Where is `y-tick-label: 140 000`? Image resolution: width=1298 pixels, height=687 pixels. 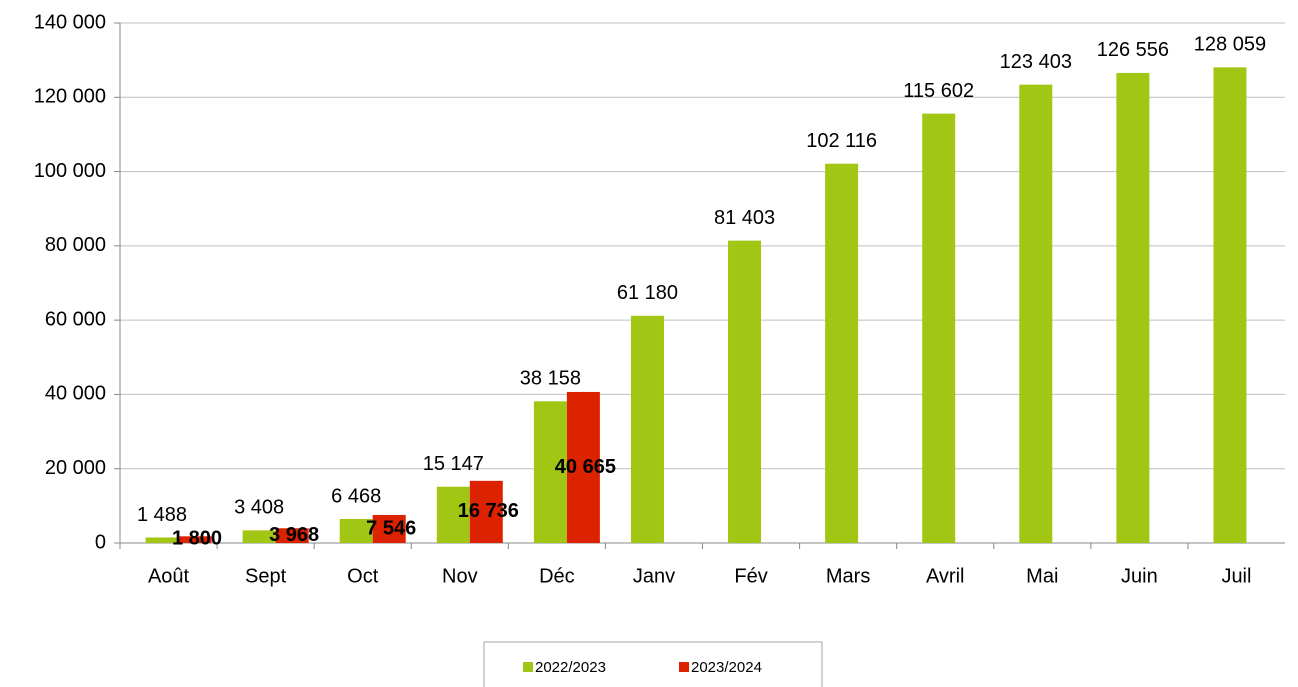 y-tick-label: 140 000 is located at coordinates (70, 22).